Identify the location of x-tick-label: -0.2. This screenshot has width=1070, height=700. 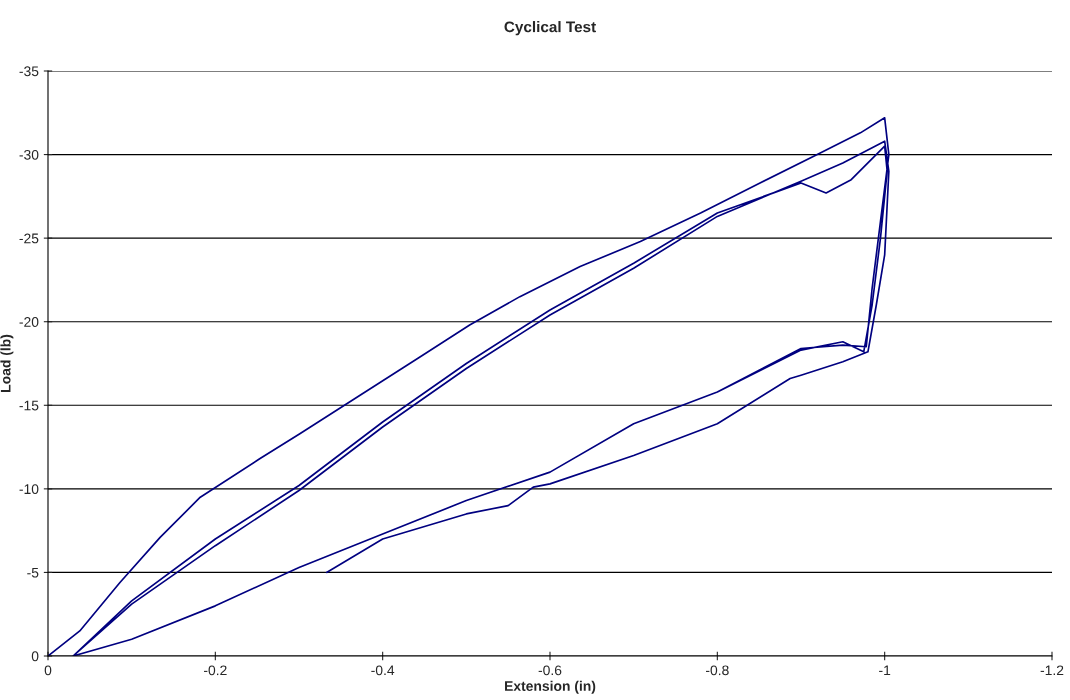
(215, 670).